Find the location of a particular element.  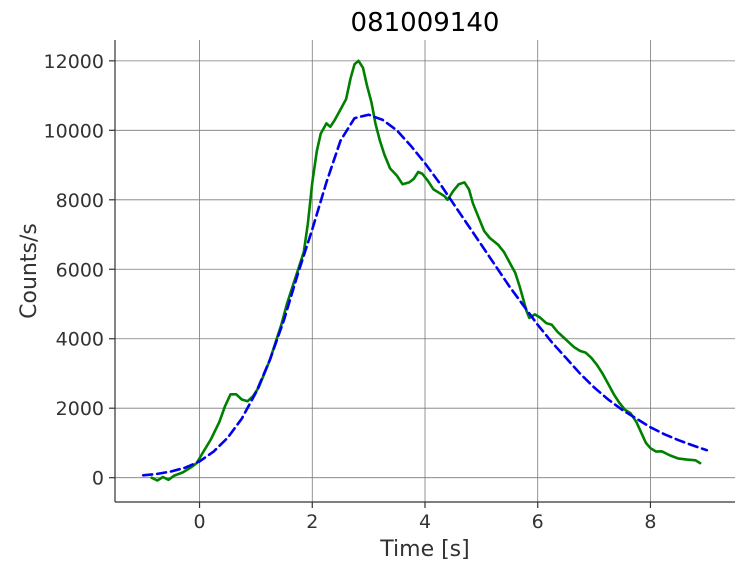

x-tick-label: 8 is located at coordinates (650, 522).